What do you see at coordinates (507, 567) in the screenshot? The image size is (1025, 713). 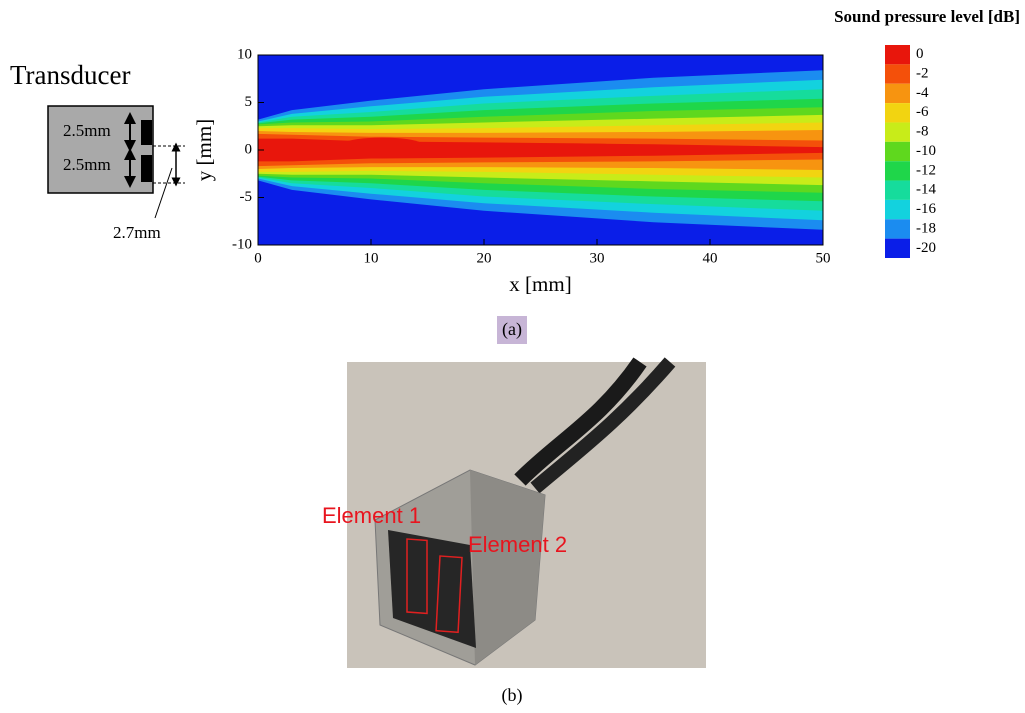 I see `housing-side` at bounding box center [507, 567].